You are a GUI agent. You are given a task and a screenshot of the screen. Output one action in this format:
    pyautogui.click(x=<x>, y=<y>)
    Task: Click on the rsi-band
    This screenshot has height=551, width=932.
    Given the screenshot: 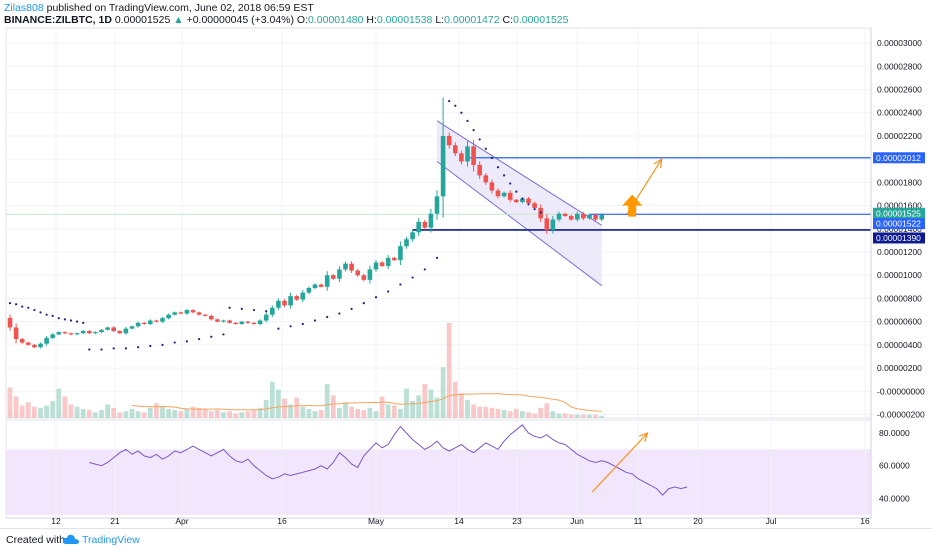 What is the action you would take?
    pyautogui.click(x=438, y=482)
    